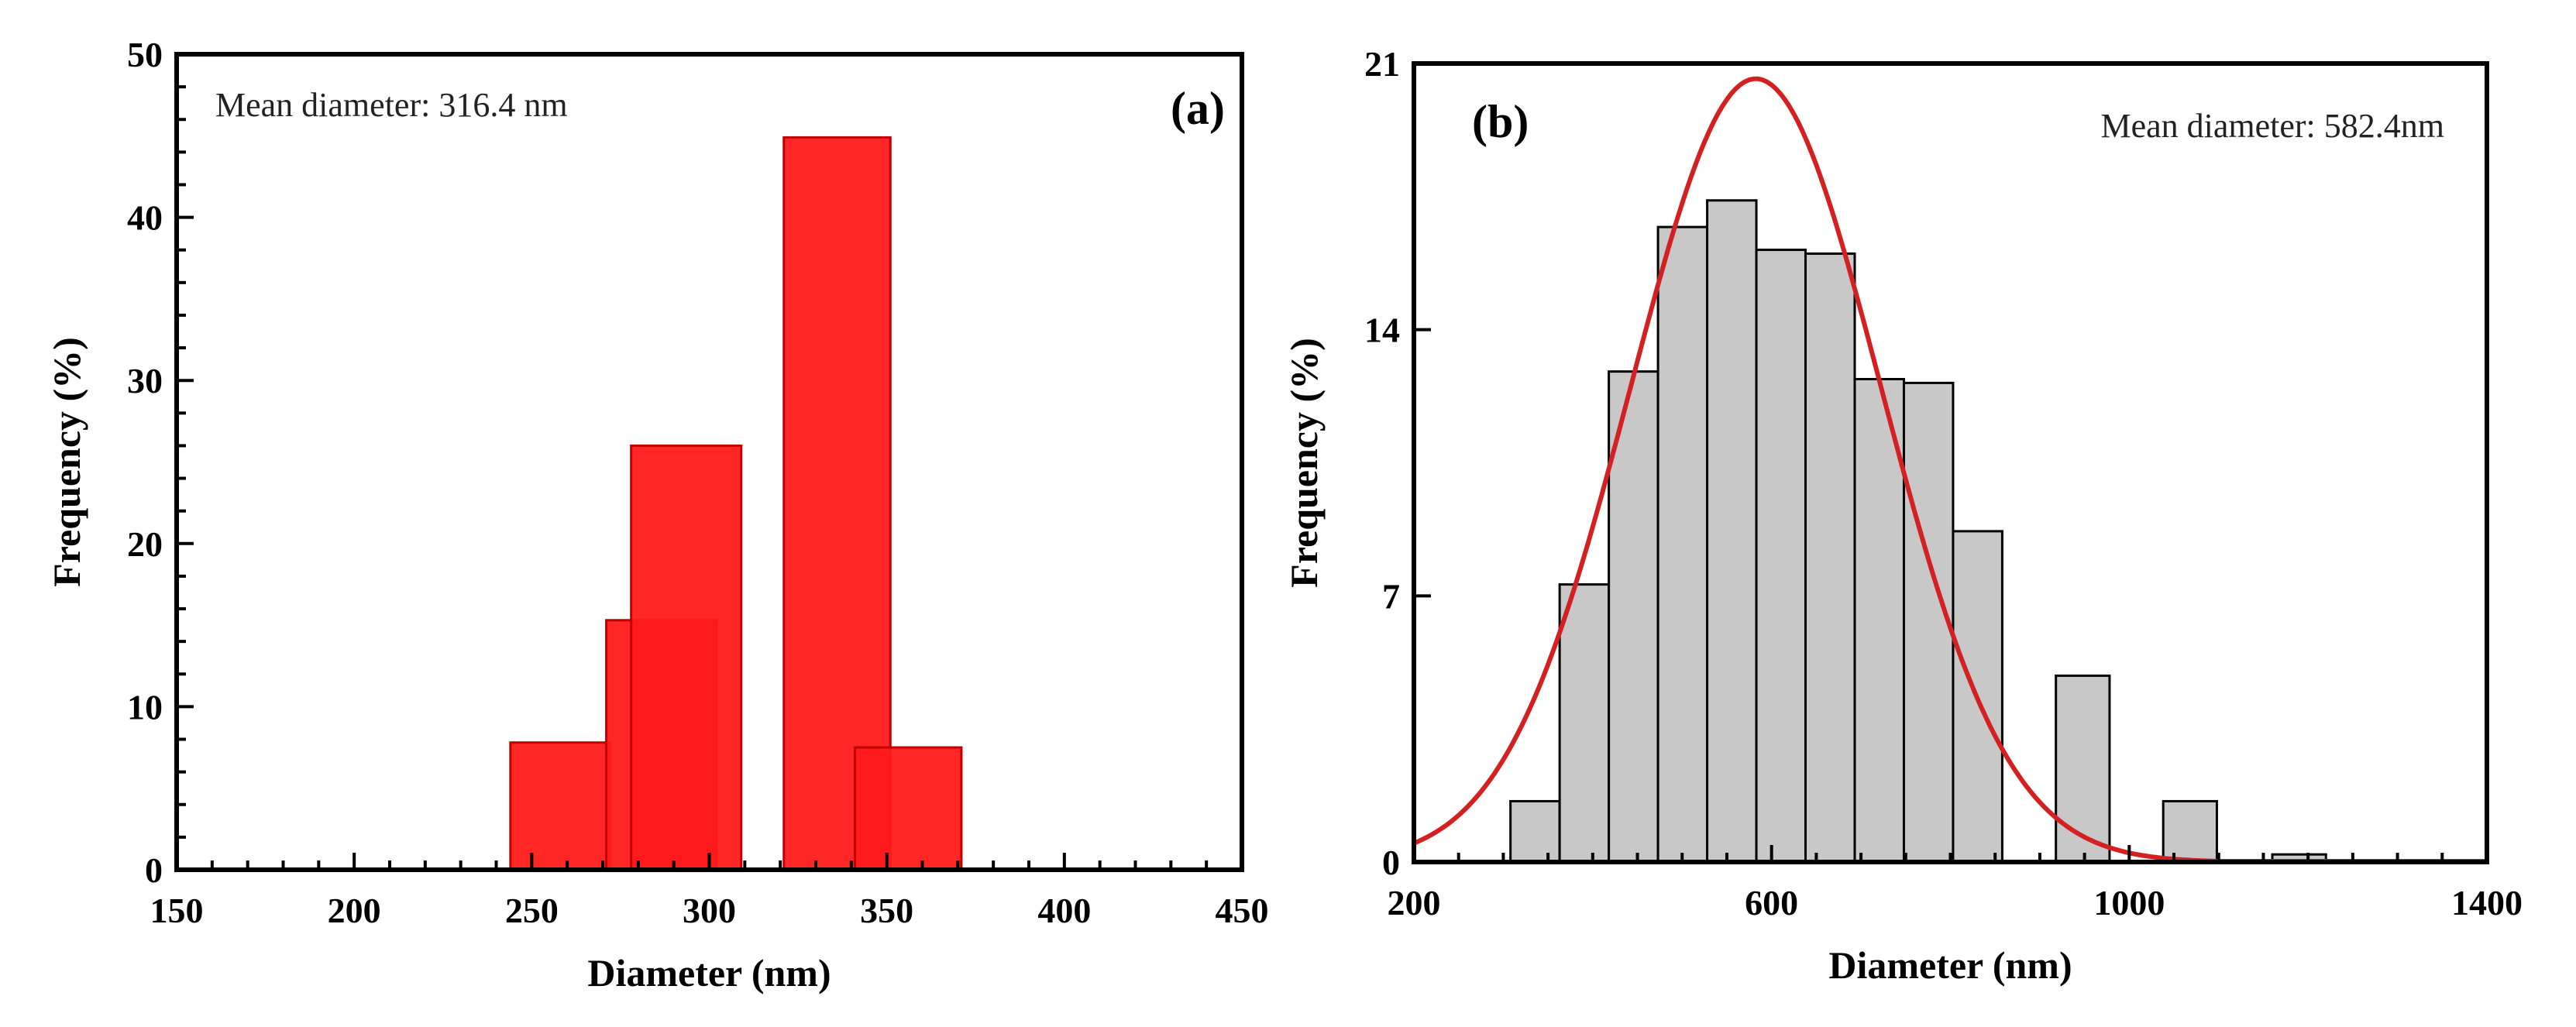 The width and height of the screenshot is (2576, 1027). What do you see at coordinates (1955, 884) in the screenshot?
I see `panel-b-x-ticks: 200 600 1000 1400` at bounding box center [1955, 884].